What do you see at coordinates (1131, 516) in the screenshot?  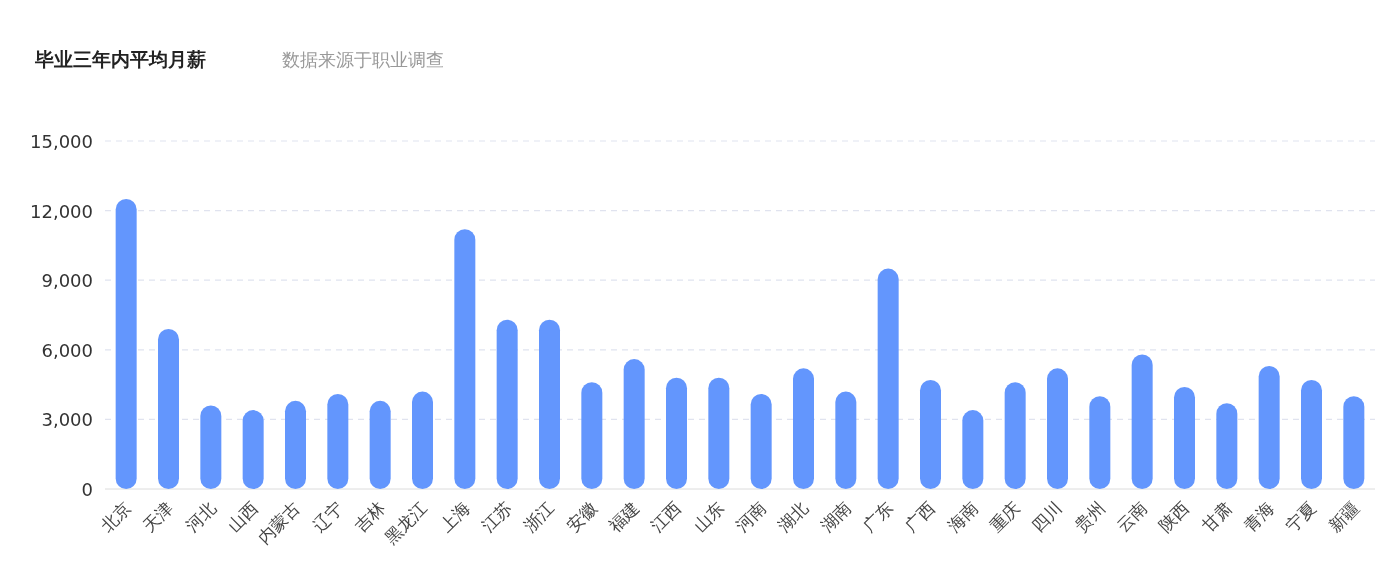 I see `x-tick-label: 云南` at bounding box center [1131, 516].